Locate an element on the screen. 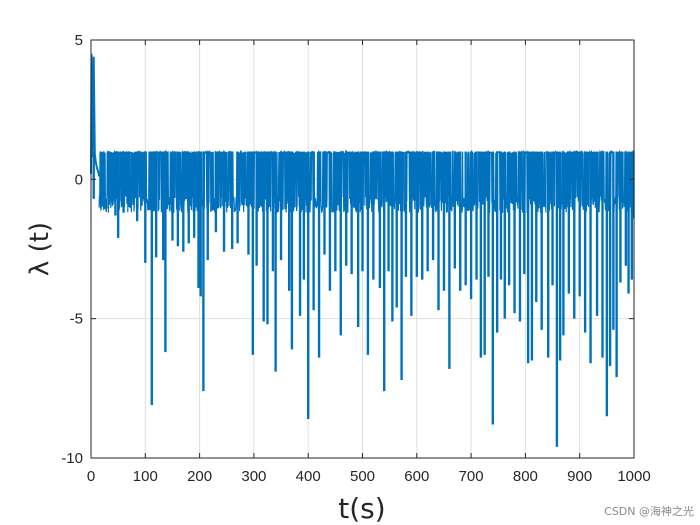 The image size is (700, 525). y-tick-label: 5 is located at coordinates (79, 40).